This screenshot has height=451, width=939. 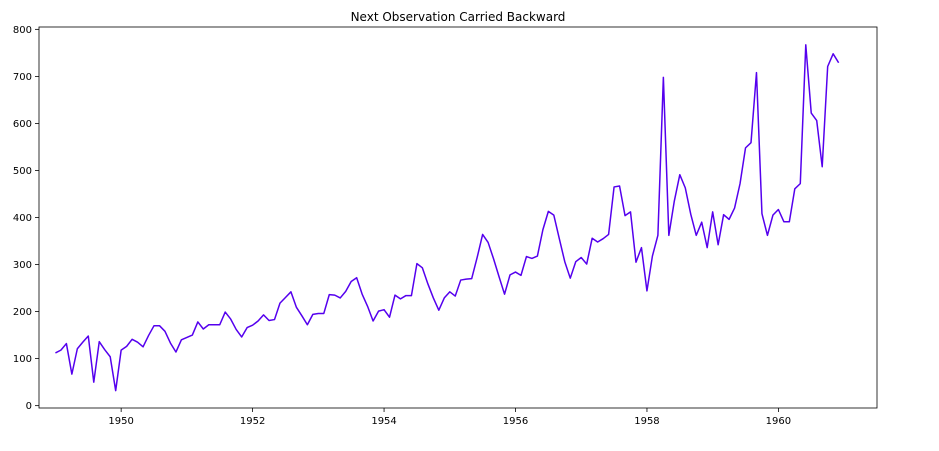 What do you see at coordinates (646, 421) in the screenshot?
I see `x-tick-label: 1958` at bounding box center [646, 421].